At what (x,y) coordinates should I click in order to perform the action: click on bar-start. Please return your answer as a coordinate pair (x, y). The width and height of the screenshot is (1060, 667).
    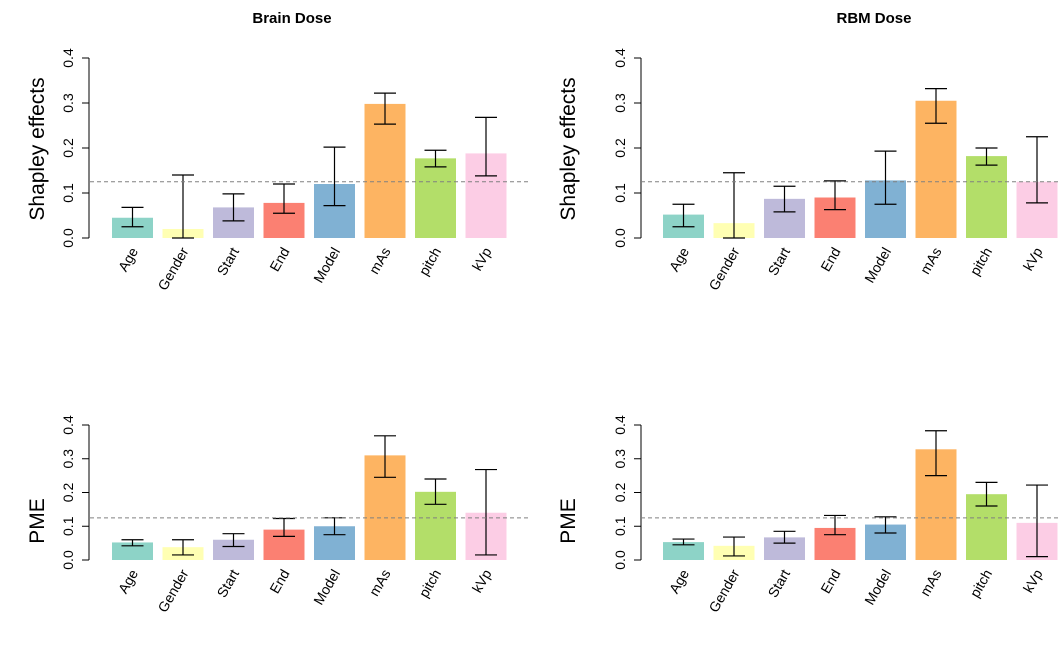
    Looking at the image, I should click on (233, 549).